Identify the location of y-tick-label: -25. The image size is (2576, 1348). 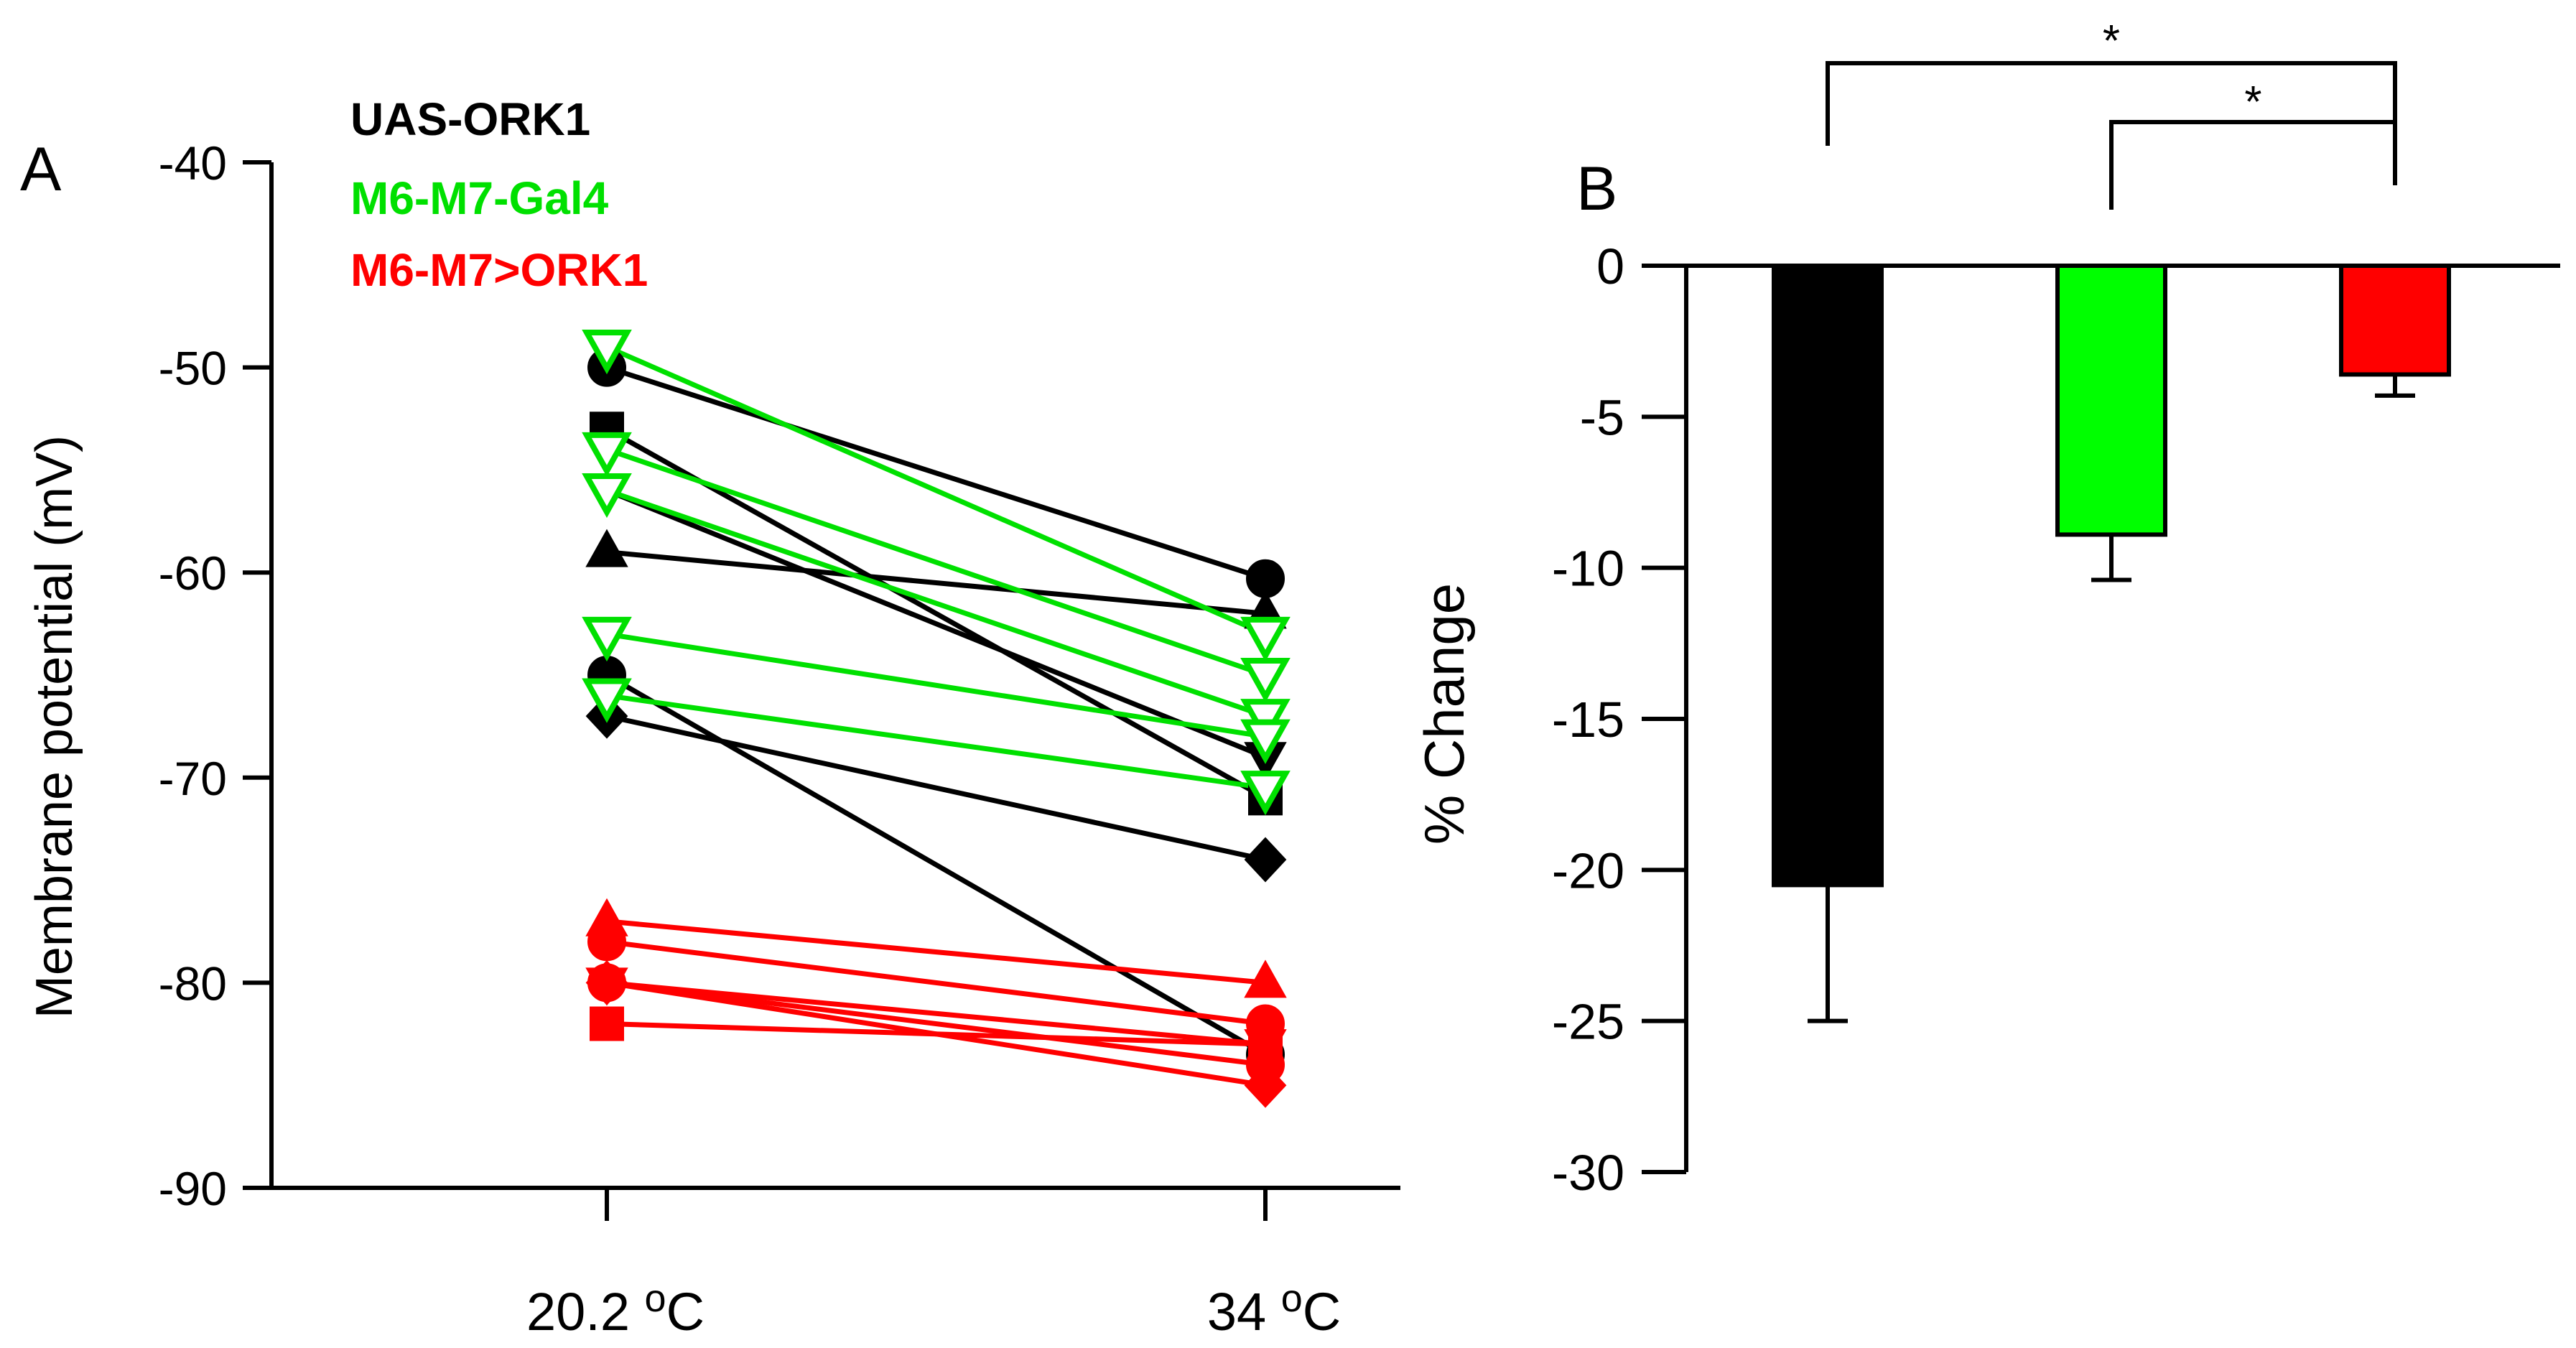
(1588, 1022).